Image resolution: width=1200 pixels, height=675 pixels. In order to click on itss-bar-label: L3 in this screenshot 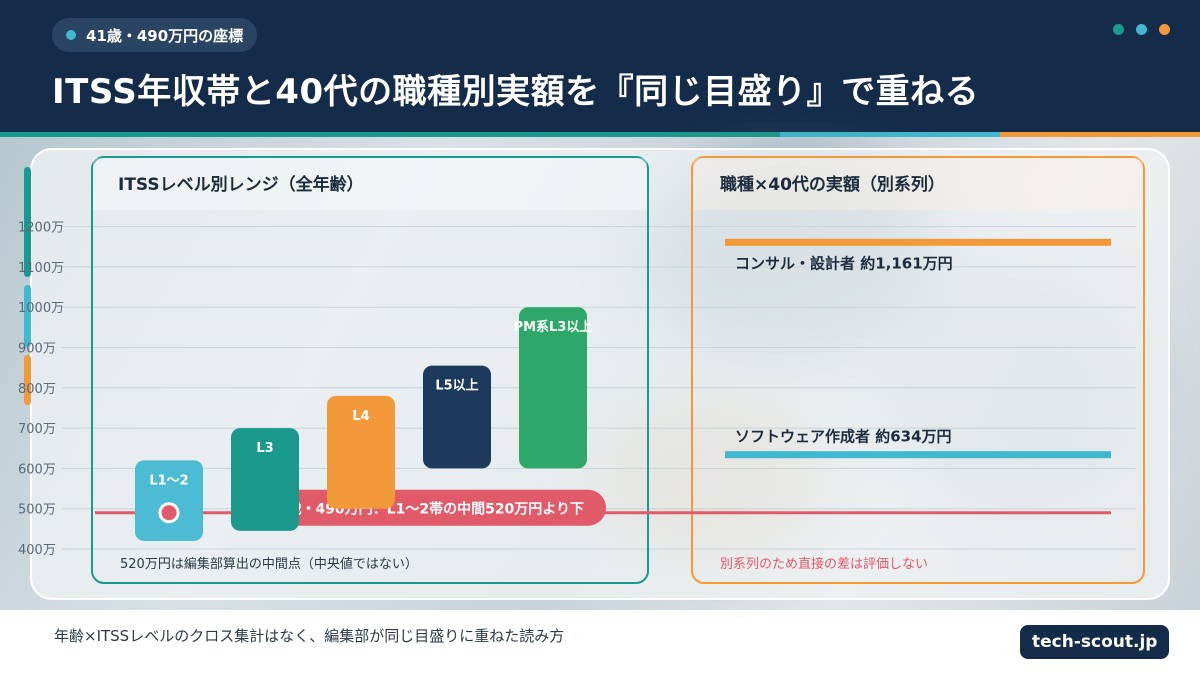, I will do `click(264, 448)`.